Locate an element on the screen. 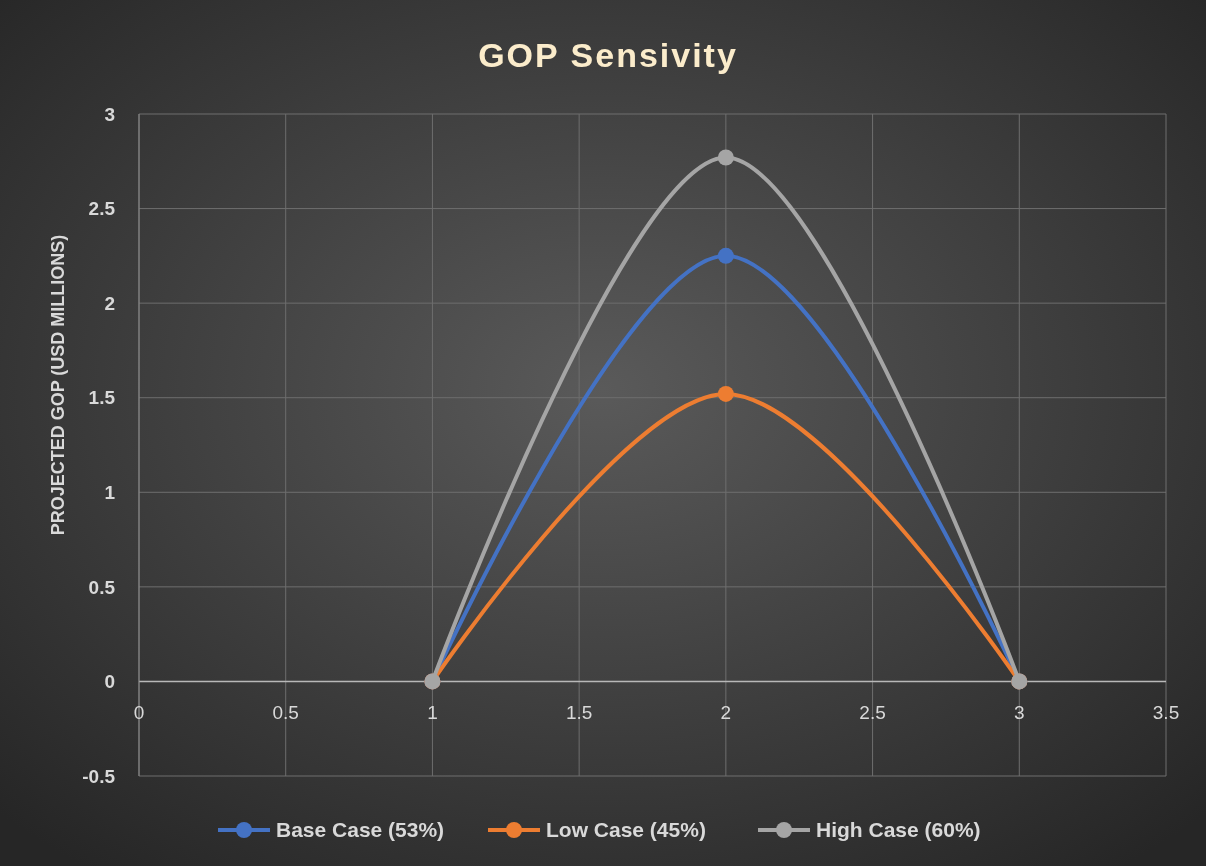 The image size is (1206, 866). y-tick-label: 0.5 is located at coordinates (102, 587).